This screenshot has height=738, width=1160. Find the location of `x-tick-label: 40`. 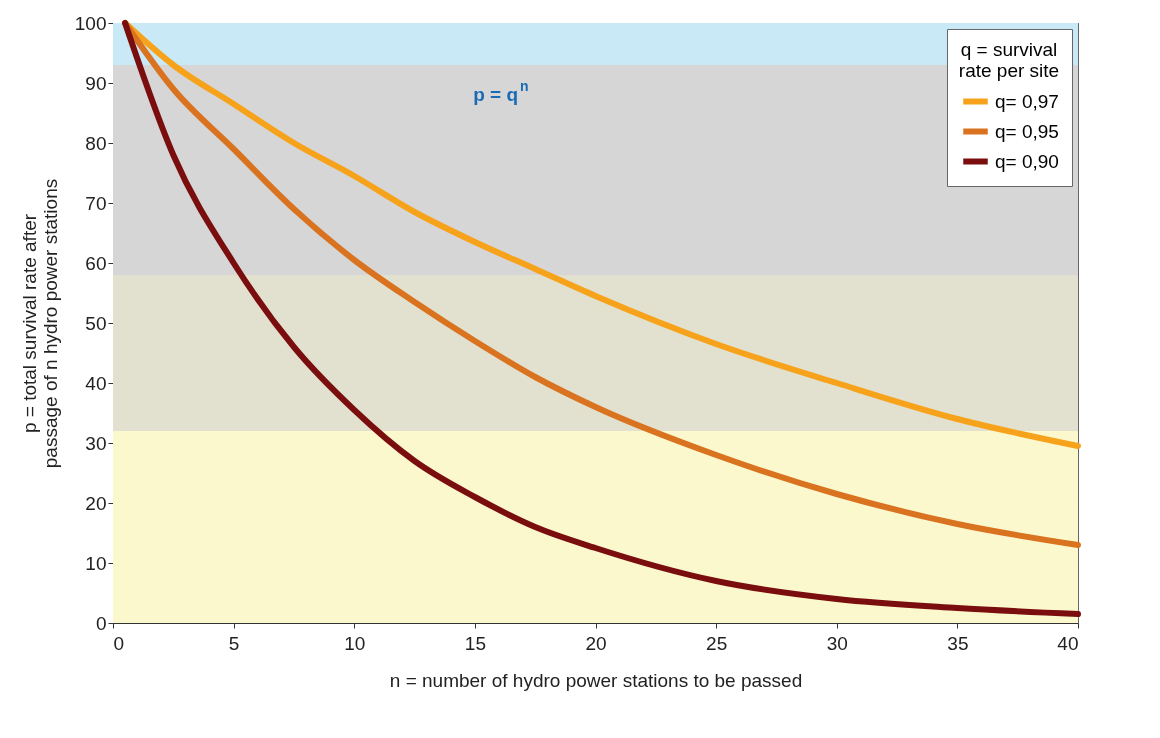

x-tick-label: 40 is located at coordinates (1068, 643).